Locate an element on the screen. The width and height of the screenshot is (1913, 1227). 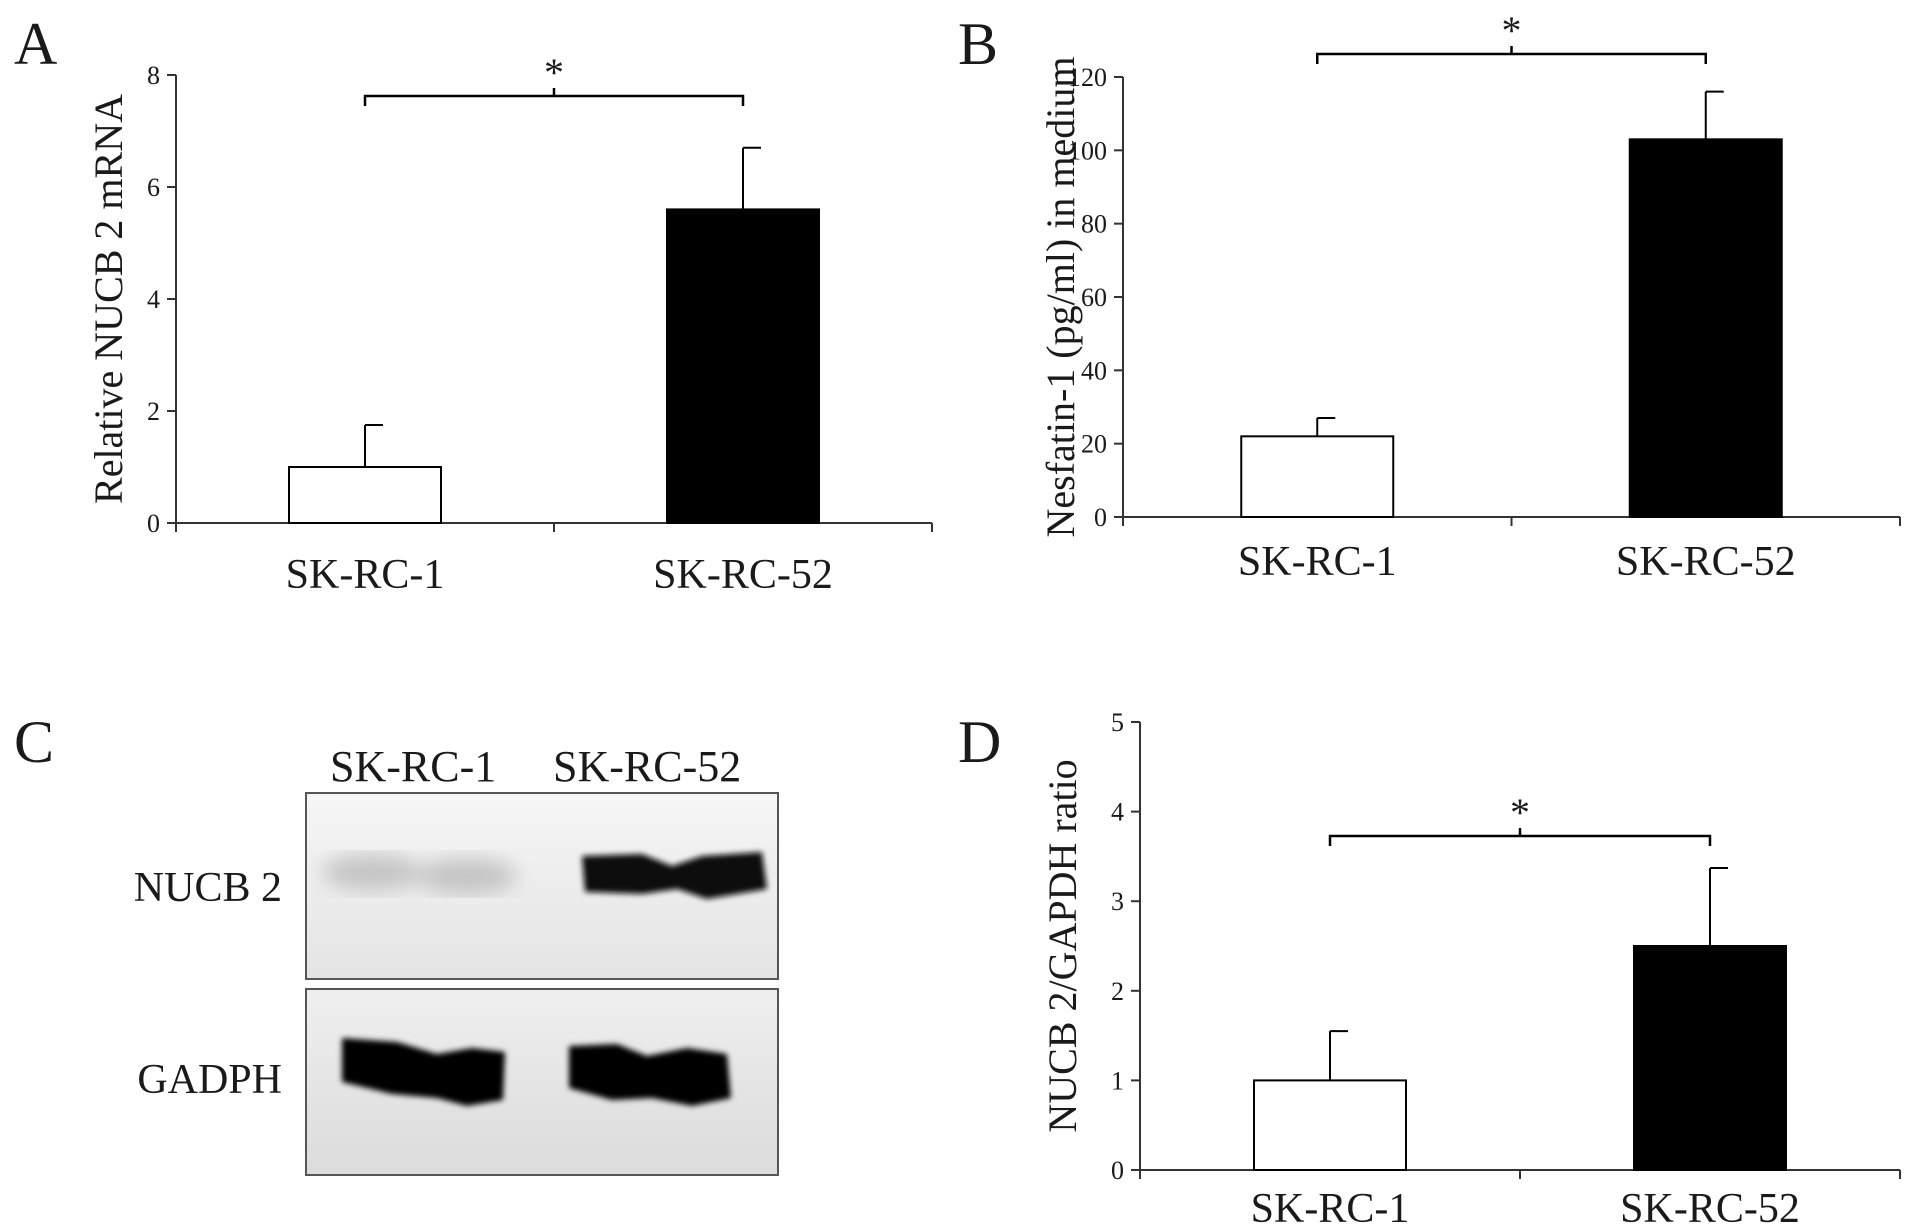
blot-row-label-nucb2: NUCB 2 is located at coordinates (207, 888).